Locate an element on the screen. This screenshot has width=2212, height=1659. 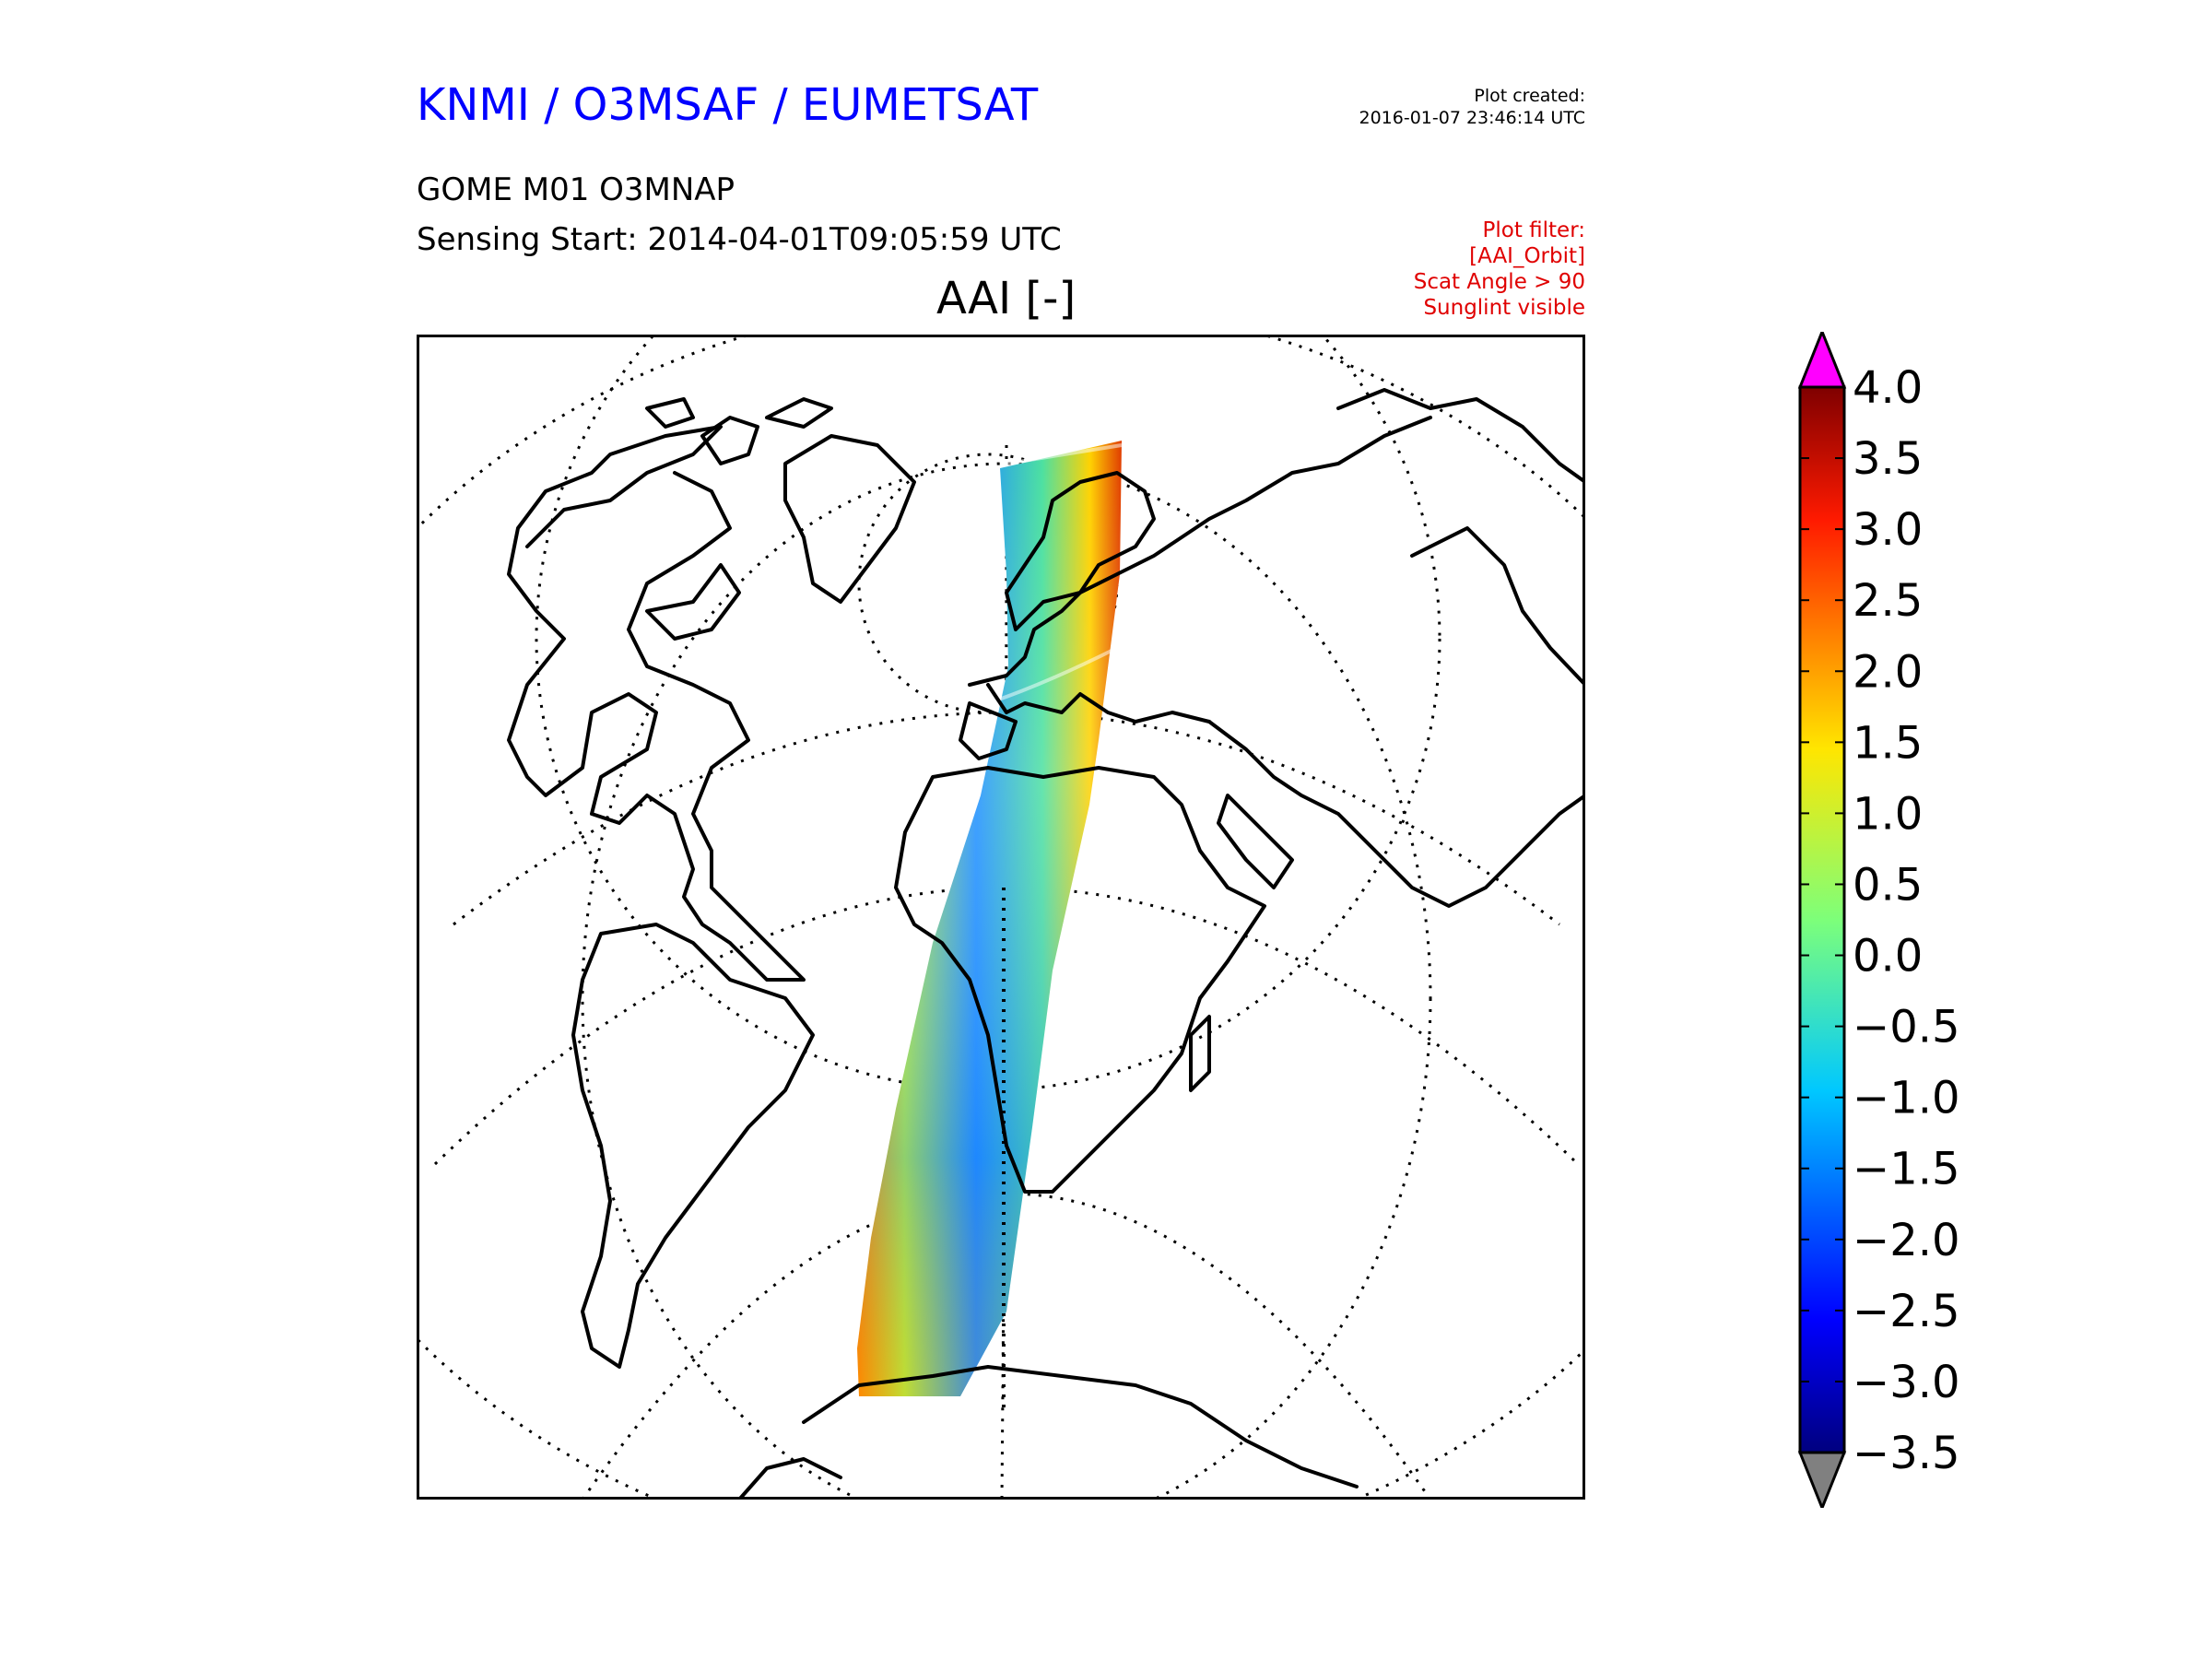
filter-line-4: Sunglint visible is located at coordinates (1504, 308).